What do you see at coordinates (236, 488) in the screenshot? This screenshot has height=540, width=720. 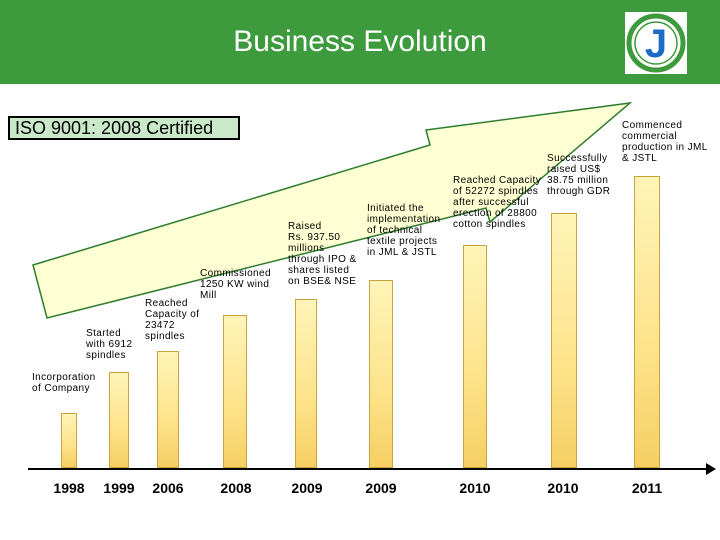 I see `milestone-year: 2008` at bounding box center [236, 488].